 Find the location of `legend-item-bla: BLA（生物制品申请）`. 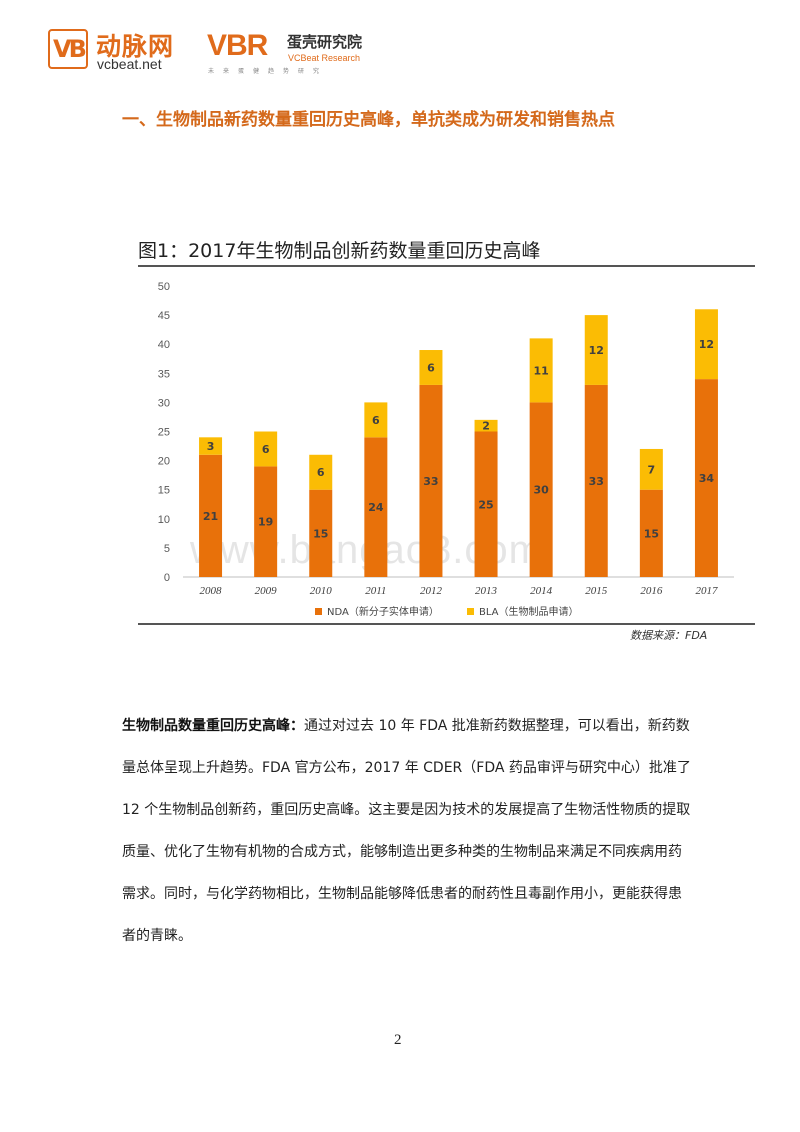

legend-item-bla: BLA（生物制品申请） is located at coordinates (523, 610).